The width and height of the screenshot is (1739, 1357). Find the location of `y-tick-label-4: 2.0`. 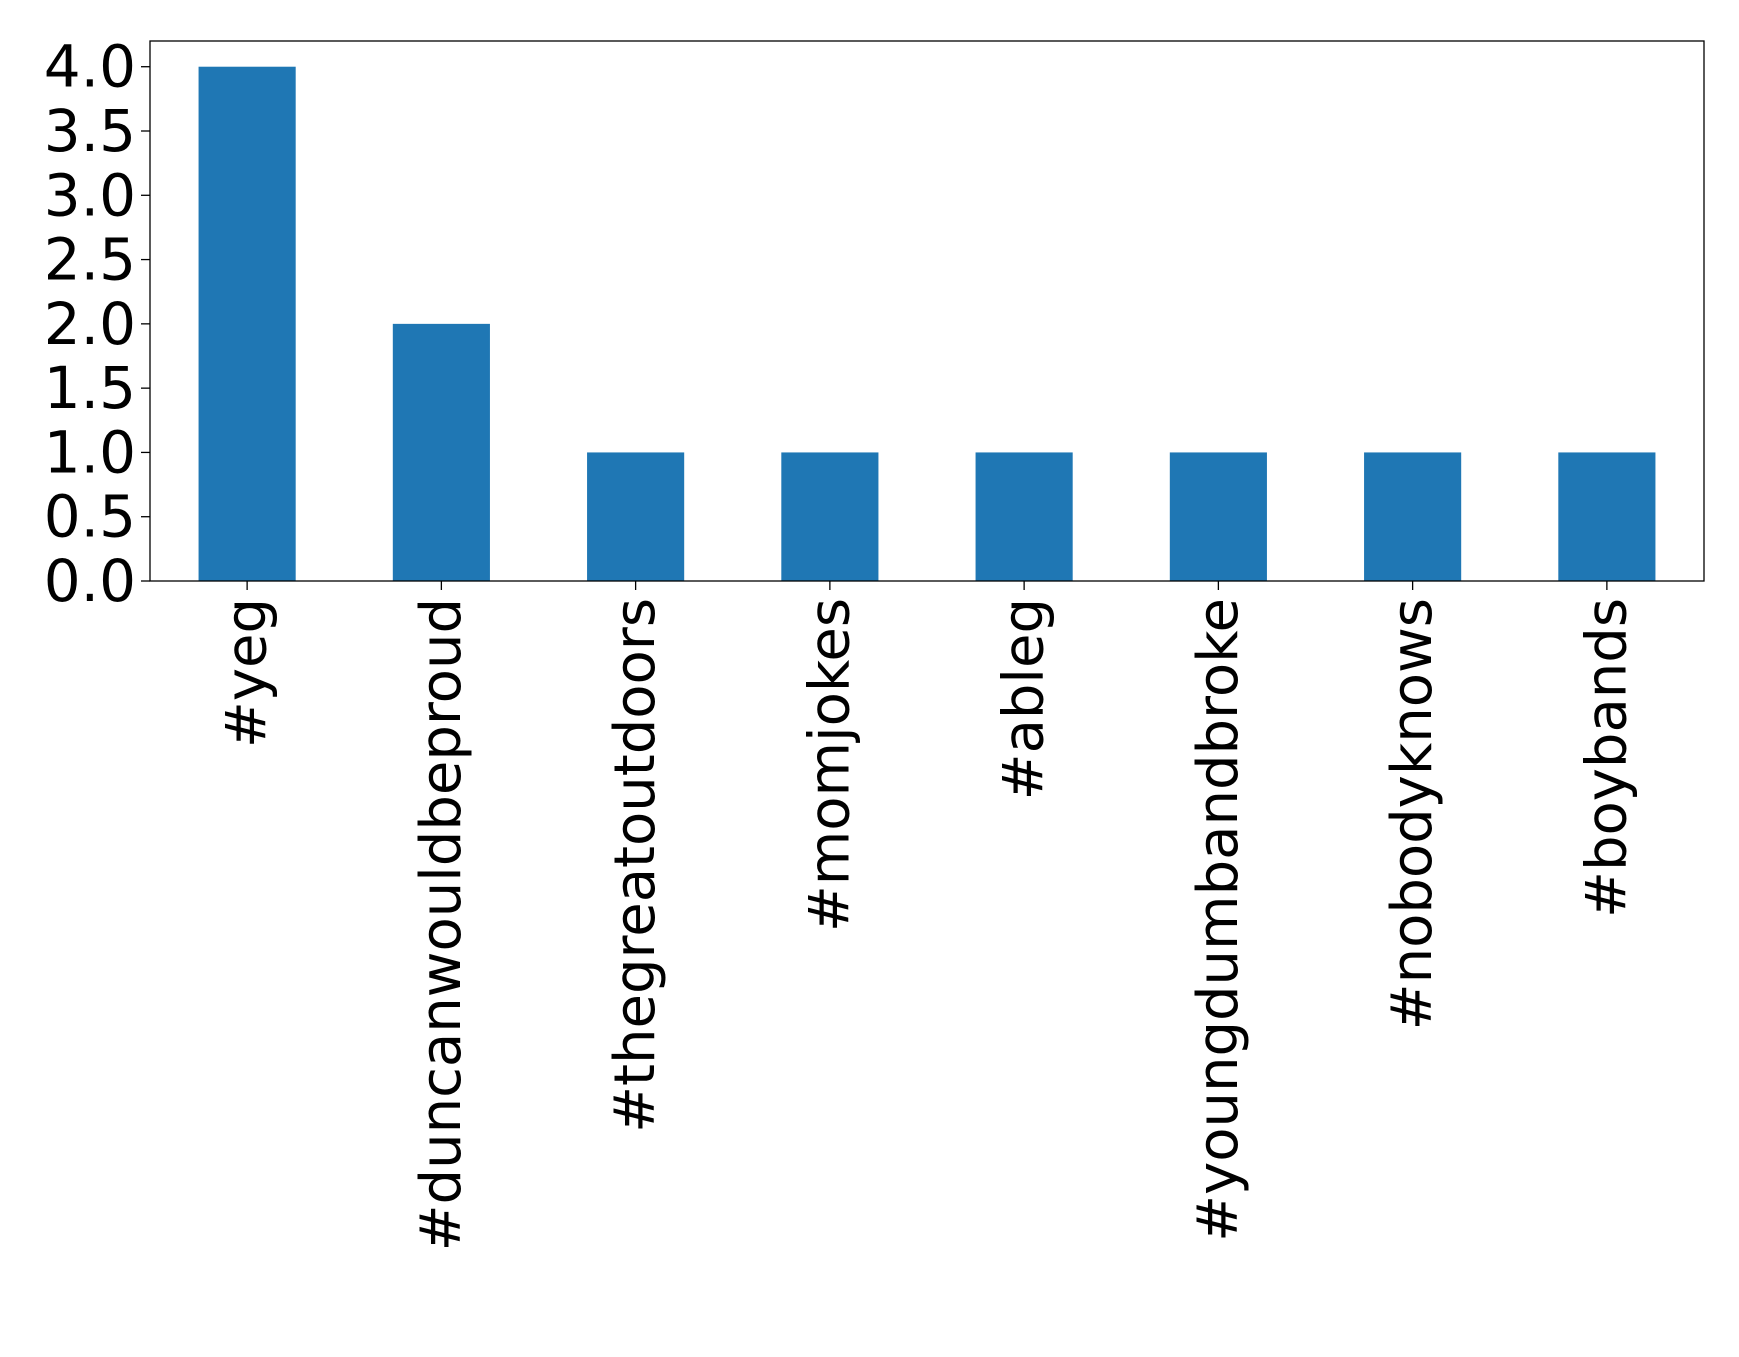

y-tick-label-4: 2.0 is located at coordinates (90, 324).